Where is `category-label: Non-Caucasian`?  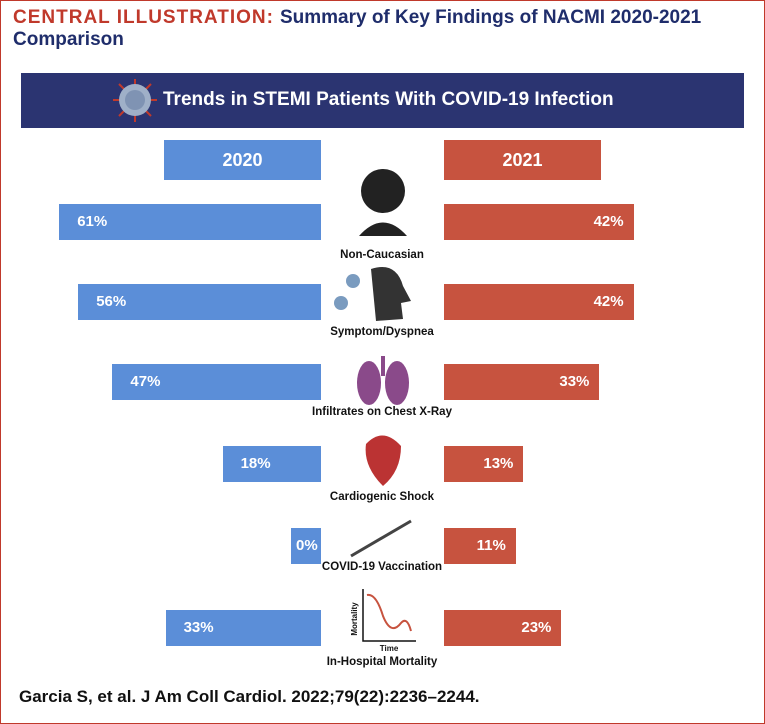 category-label: Non-Caucasian is located at coordinates (382, 255).